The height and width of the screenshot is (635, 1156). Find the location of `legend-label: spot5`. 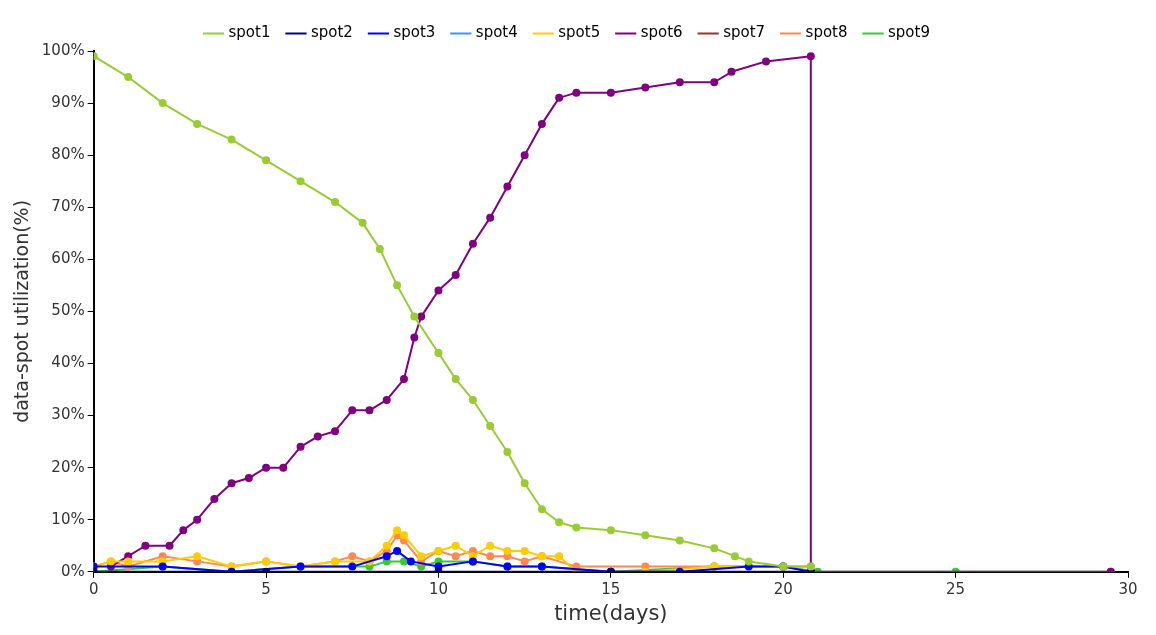

legend-label: spot5 is located at coordinates (579, 32).